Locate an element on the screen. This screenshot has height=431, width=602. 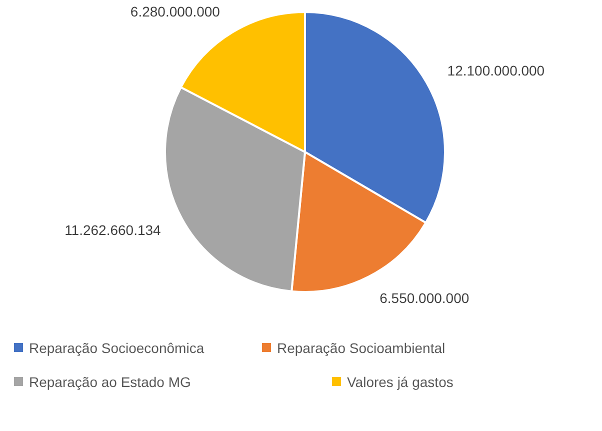
data-label: 6.550.000.000 is located at coordinates (425, 298).